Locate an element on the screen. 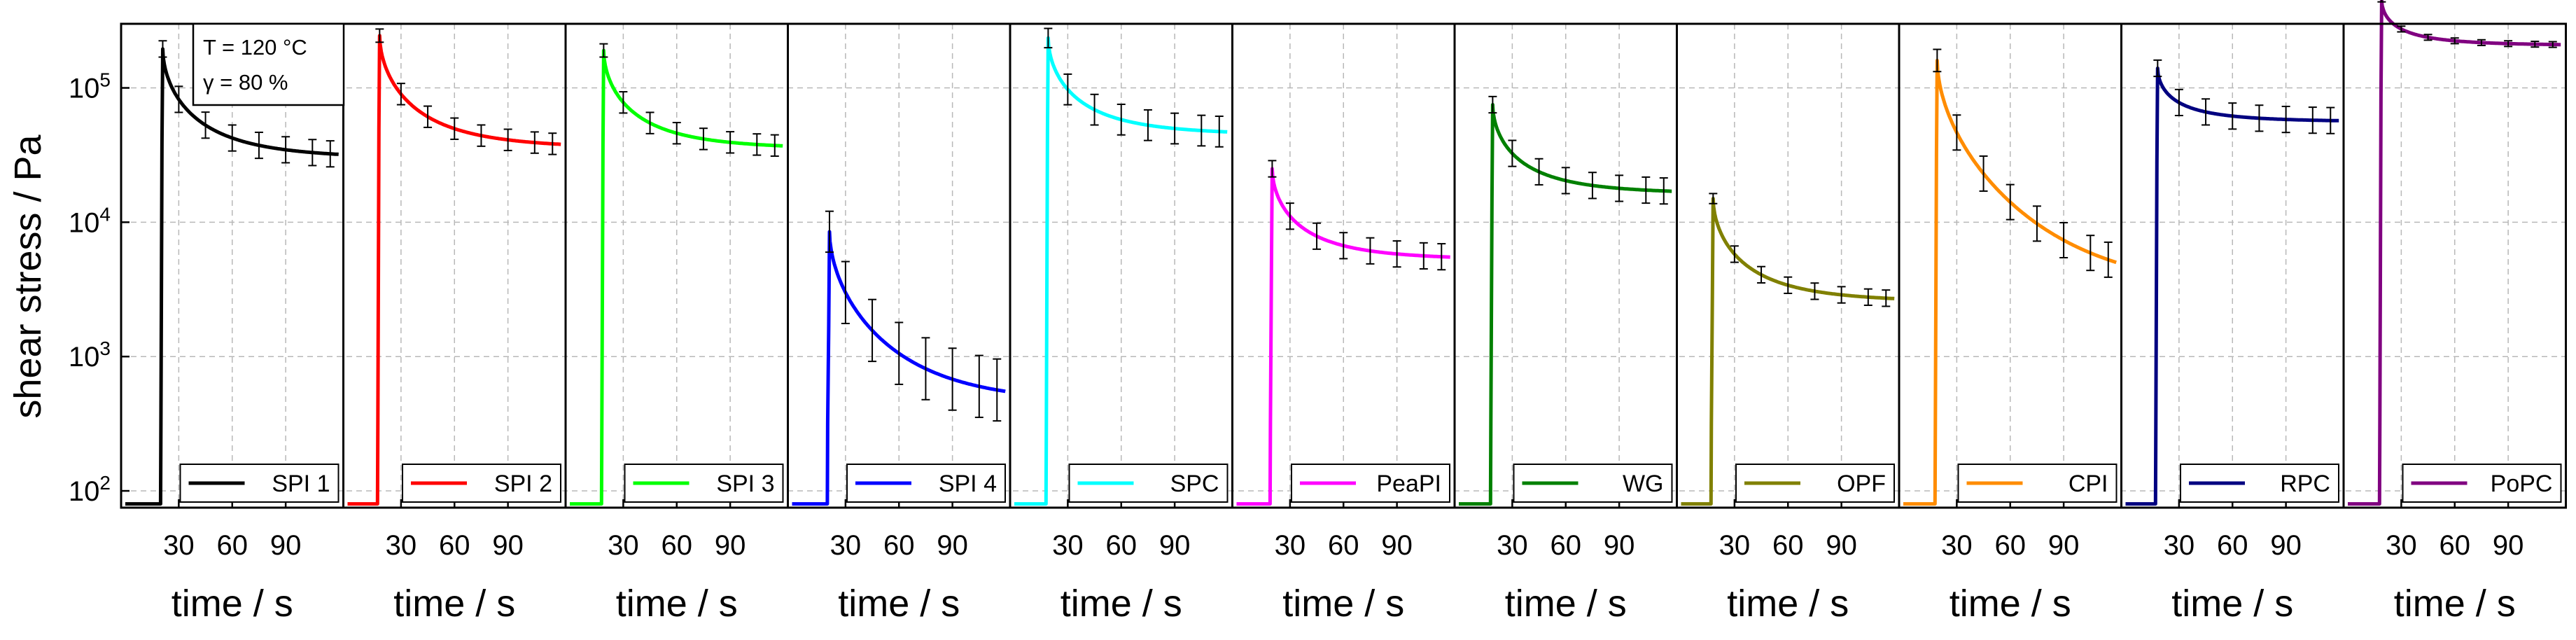  legend: SPI 2 is located at coordinates (481, 483).